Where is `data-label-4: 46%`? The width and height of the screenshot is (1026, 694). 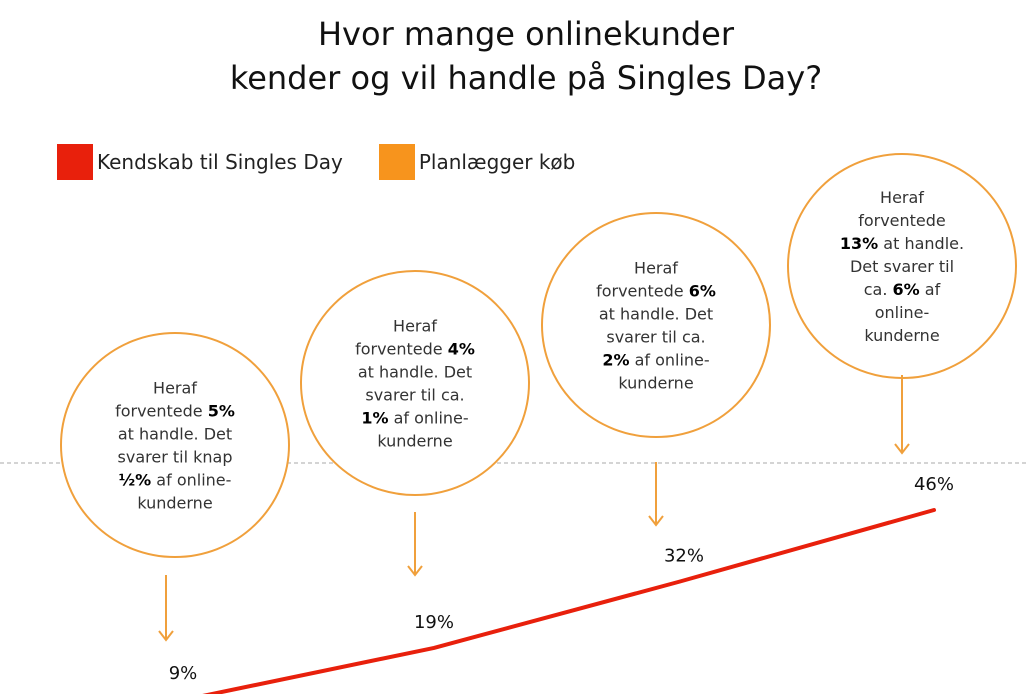 data-label-4: 46% is located at coordinates (934, 484).